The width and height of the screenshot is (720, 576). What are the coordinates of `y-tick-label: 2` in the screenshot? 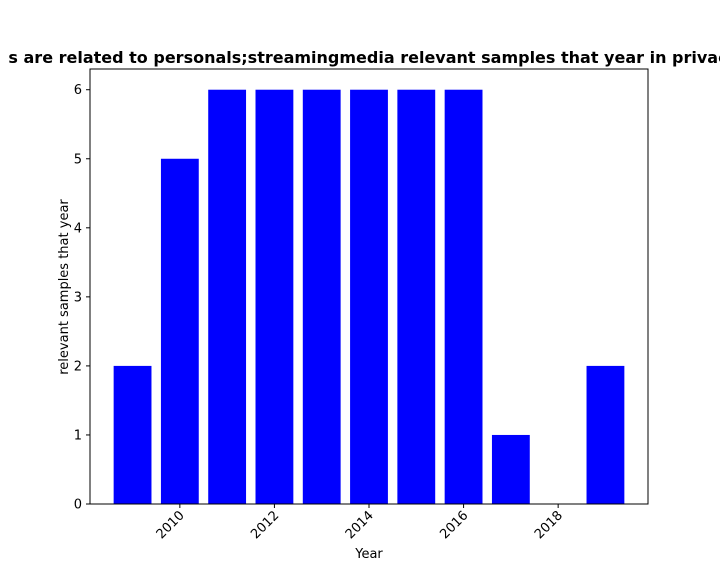 It's located at (78, 366).